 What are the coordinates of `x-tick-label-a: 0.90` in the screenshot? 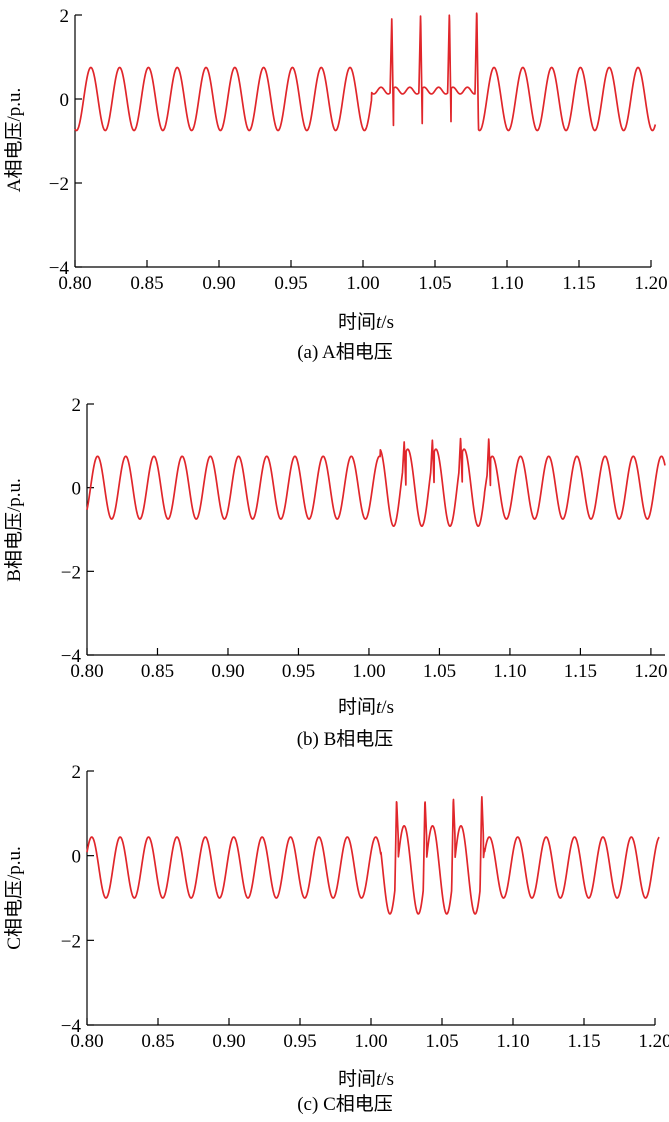 It's located at (218, 283).